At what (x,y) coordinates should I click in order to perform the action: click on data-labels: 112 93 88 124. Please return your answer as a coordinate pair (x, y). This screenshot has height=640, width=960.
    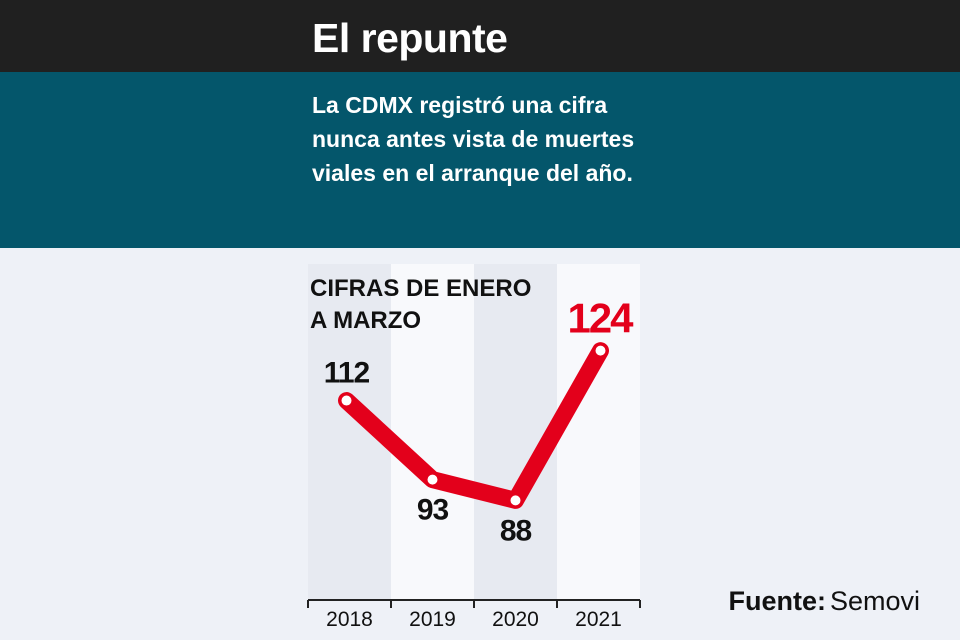
    Looking at the image, I should click on (480, 421).